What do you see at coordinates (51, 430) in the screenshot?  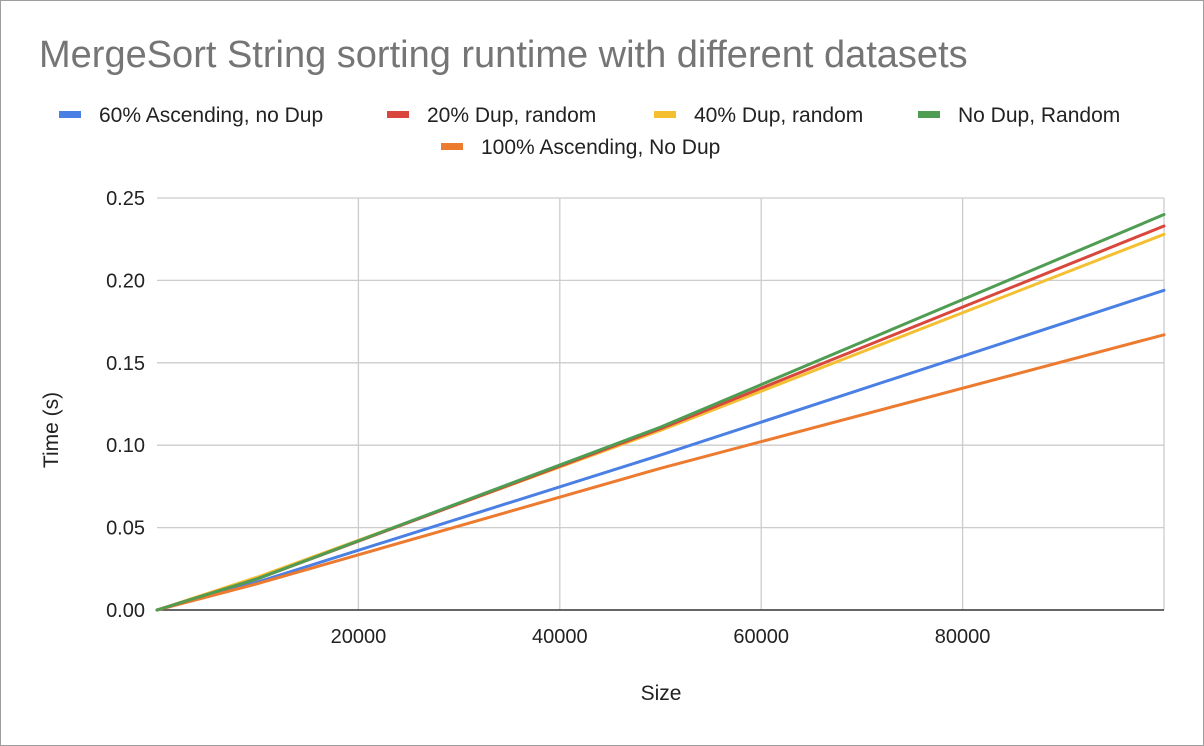 I see `y-axis-label: Time (s)` at bounding box center [51, 430].